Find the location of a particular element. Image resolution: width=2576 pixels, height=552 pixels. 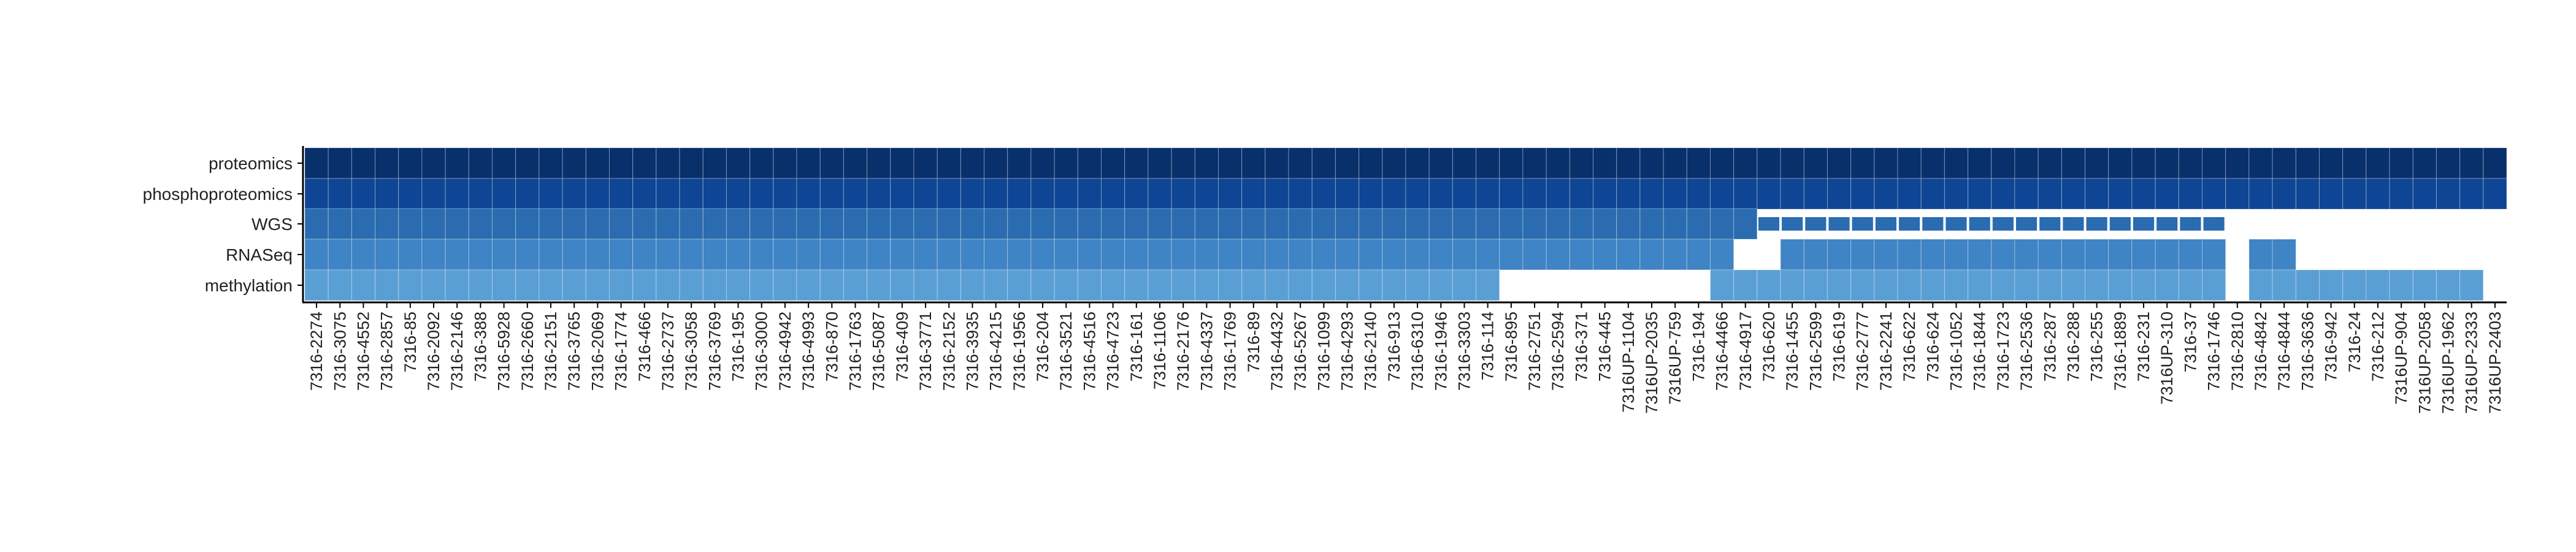

x-tick-label: 7316-204 is located at coordinates (1042, 346).